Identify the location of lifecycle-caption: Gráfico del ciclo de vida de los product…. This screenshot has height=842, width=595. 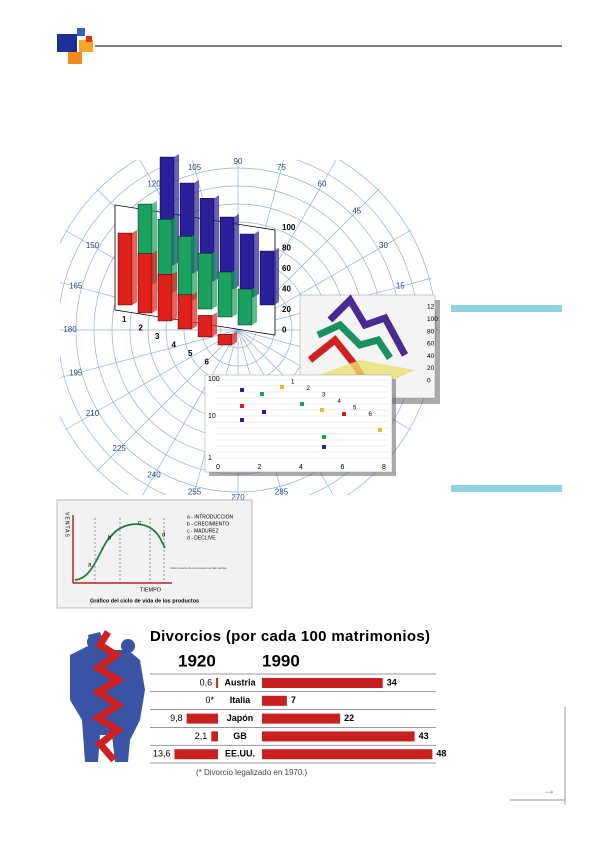
(144, 601).